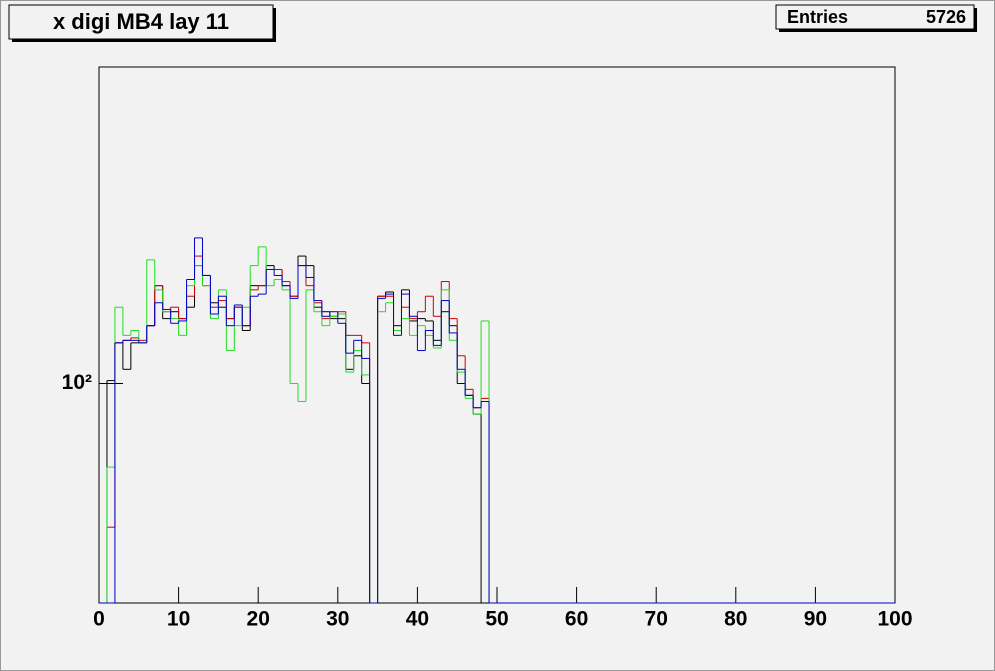 The width and height of the screenshot is (995, 671). I want to click on stats-value: 5726, so click(946, 17).